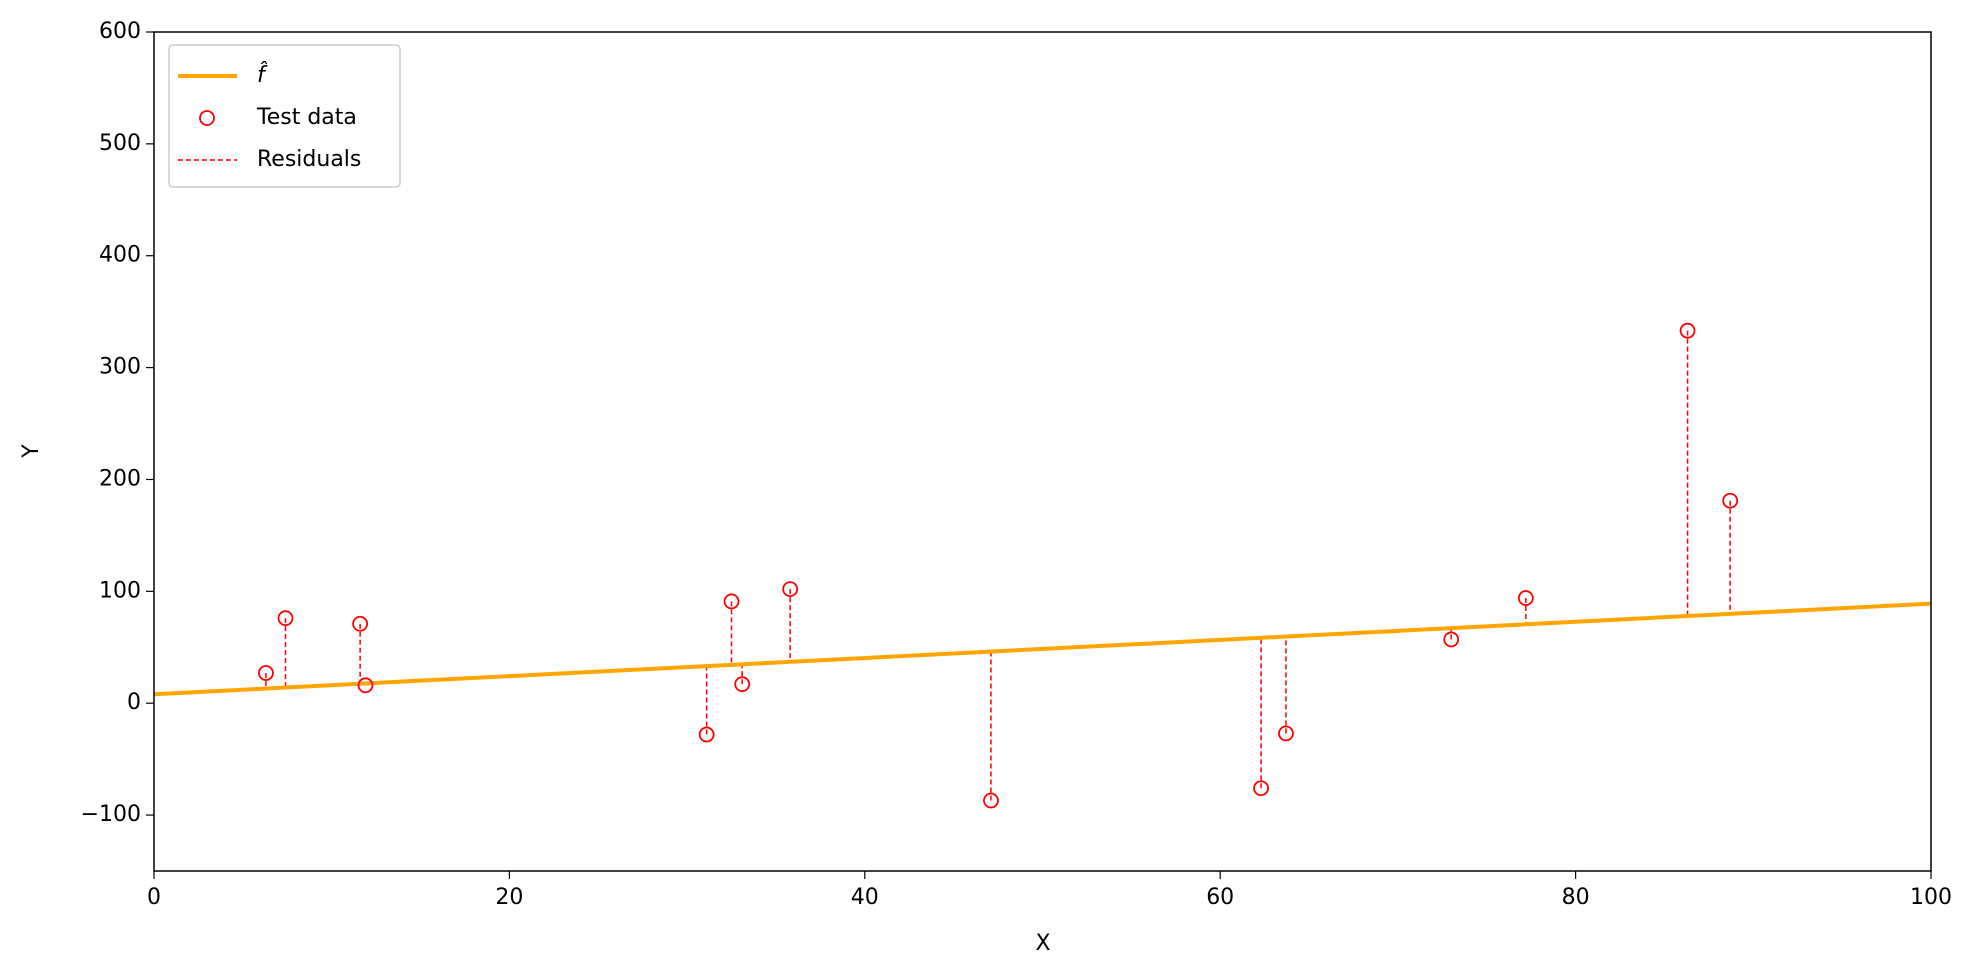 This screenshot has height=980, width=1979. I want to click on y-tick-label: −100, so click(111, 814).